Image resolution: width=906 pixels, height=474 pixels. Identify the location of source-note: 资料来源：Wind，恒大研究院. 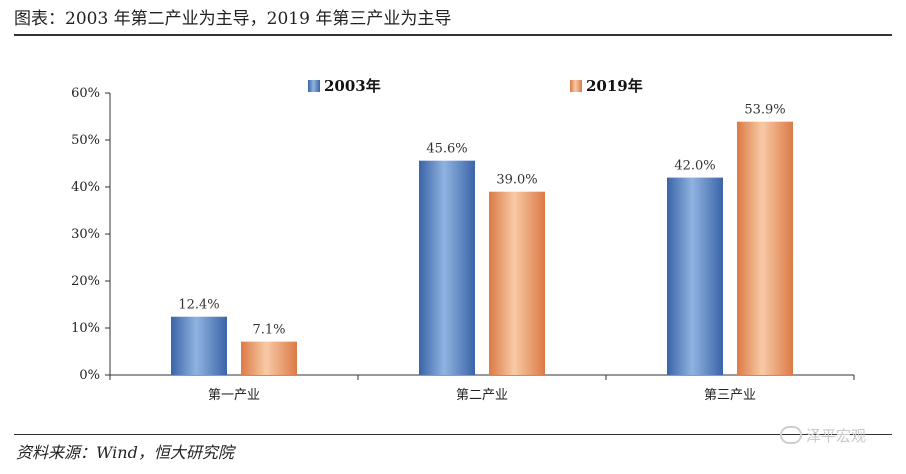
(125, 452).